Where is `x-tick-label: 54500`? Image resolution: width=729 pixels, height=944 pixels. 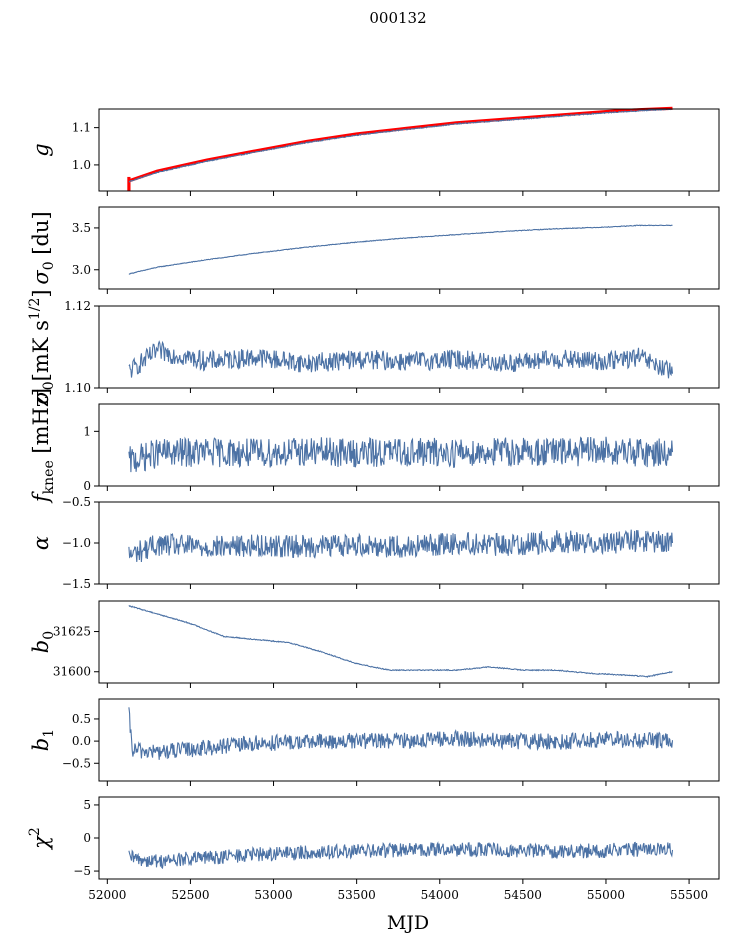
x-tick-label: 54500 is located at coordinates (523, 895).